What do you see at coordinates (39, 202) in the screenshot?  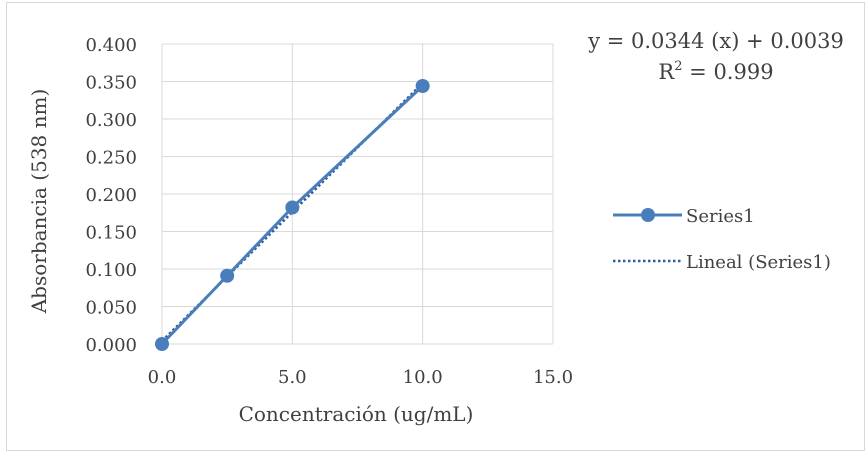 I see `y-axis-title: Absorbancia (538 nm)` at bounding box center [39, 202].